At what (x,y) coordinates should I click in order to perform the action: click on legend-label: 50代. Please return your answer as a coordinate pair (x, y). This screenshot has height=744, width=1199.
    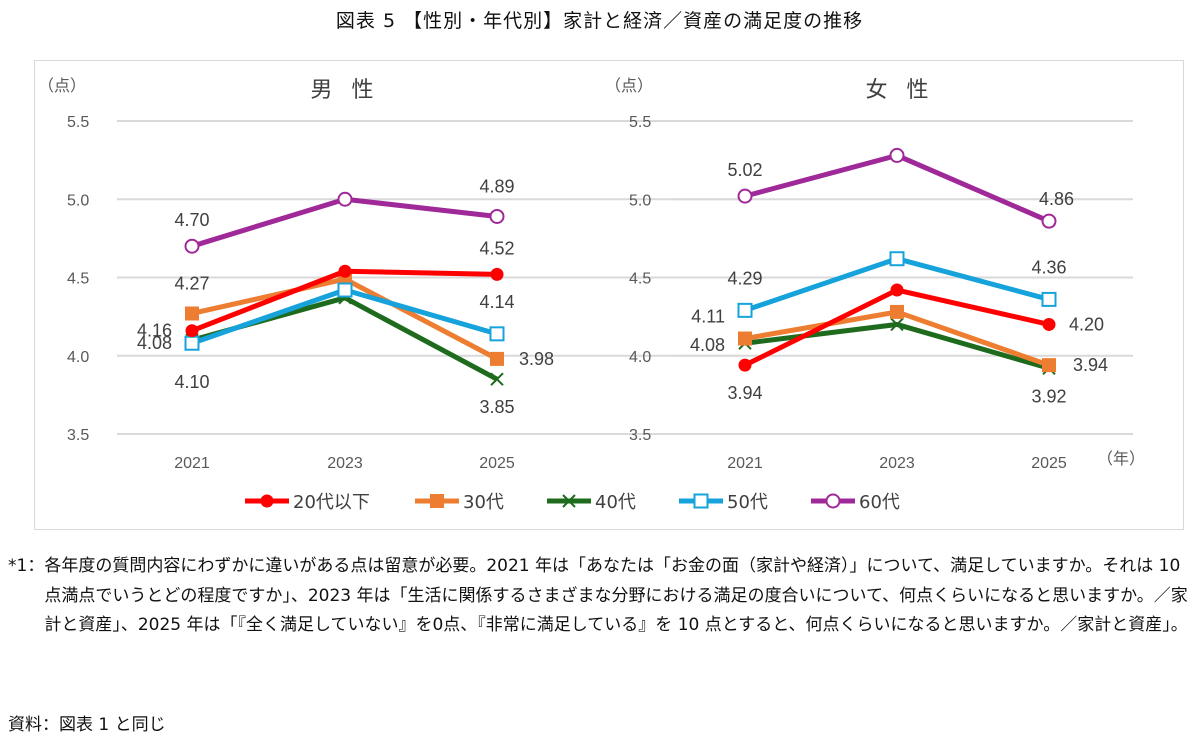
    Looking at the image, I should click on (747, 502).